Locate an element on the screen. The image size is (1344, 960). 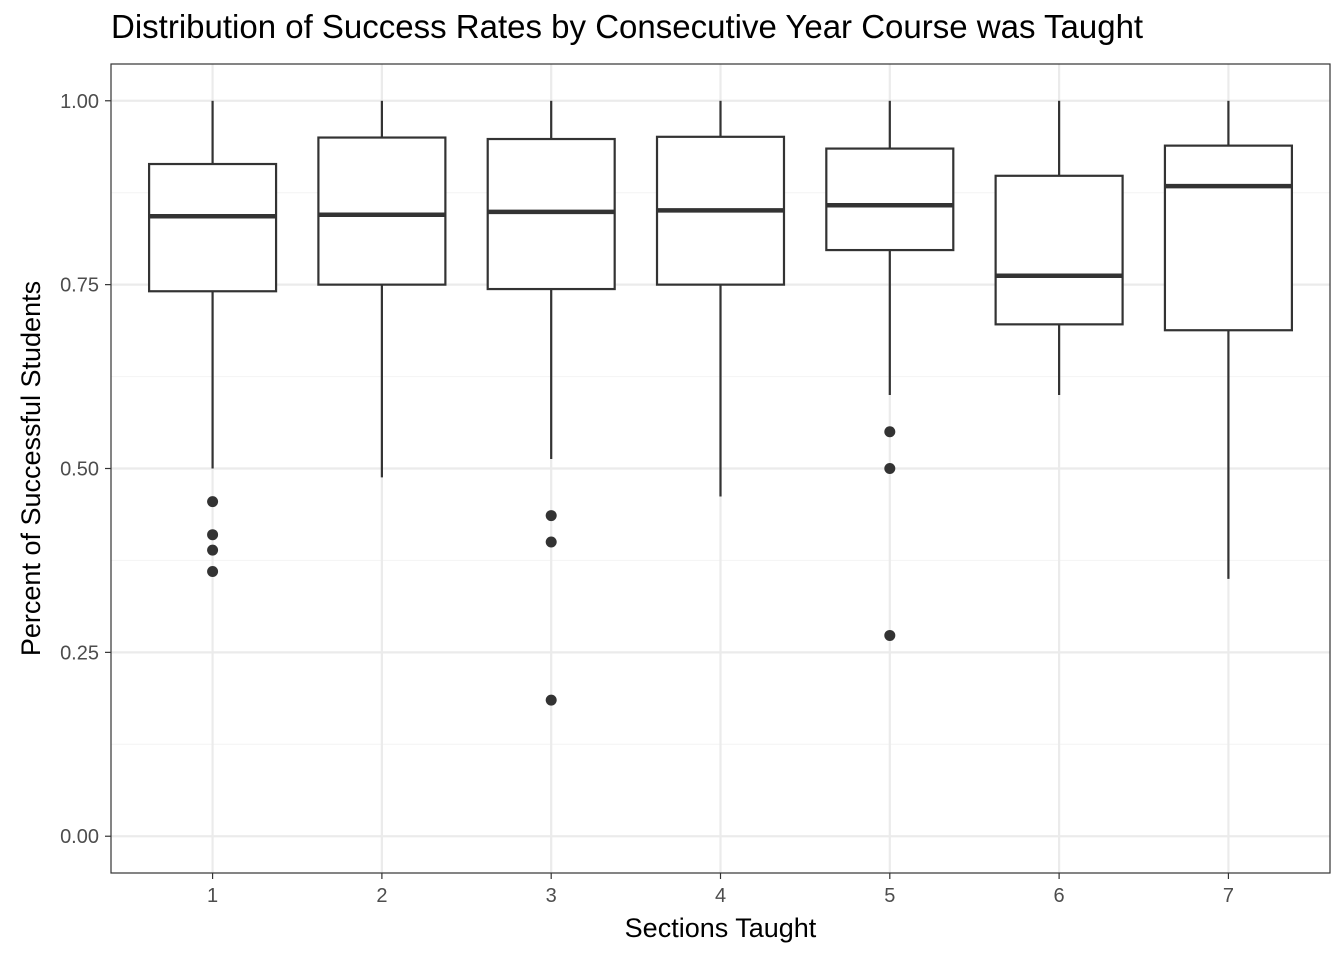
y-tick-label: 1.00 is located at coordinates (79, 102).